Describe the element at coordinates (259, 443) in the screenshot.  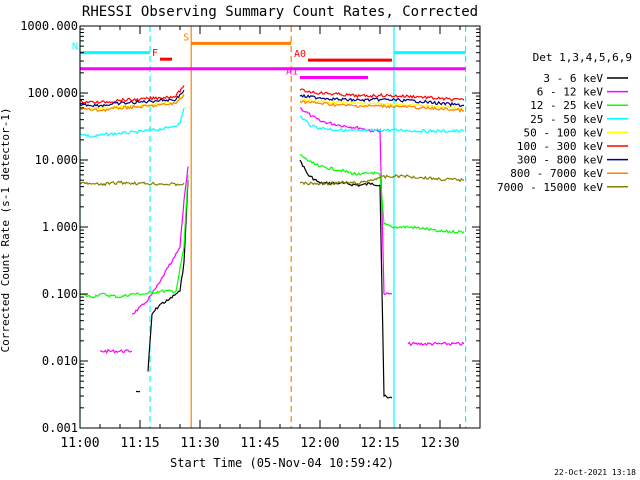
I see `x-tick-label: 11:45` at that location.